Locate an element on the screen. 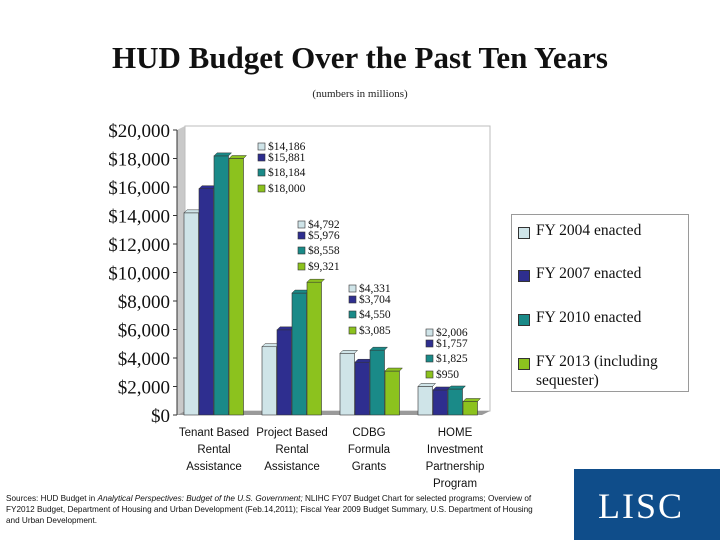 This screenshot has width=720, height=540. legend-item-1: FY 2004 enacted is located at coordinates (602, 230).